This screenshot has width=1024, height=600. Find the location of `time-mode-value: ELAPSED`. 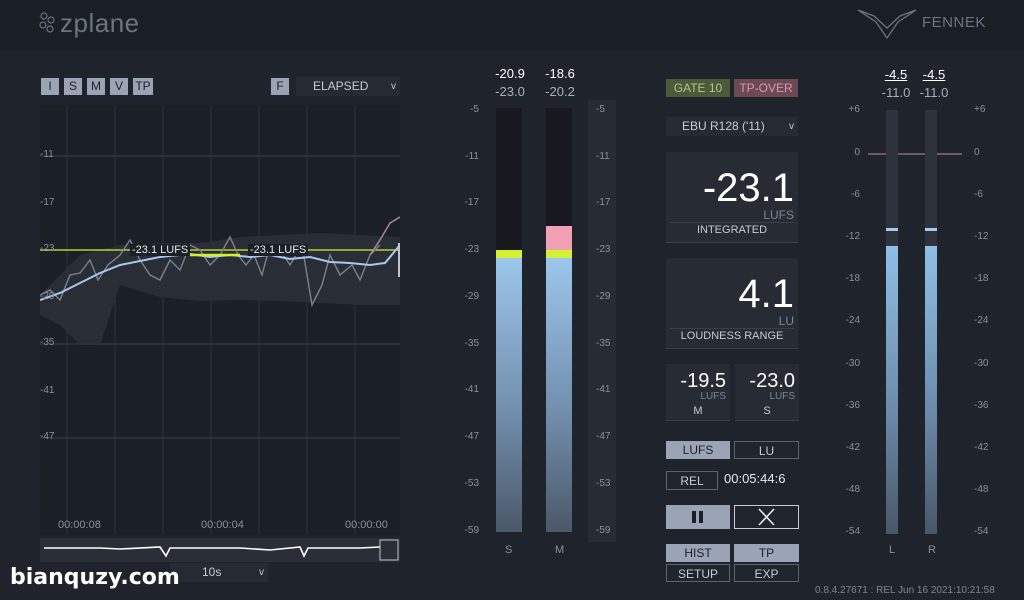

time-mode-value: ELAPSED is located at coordinates (341, 86).